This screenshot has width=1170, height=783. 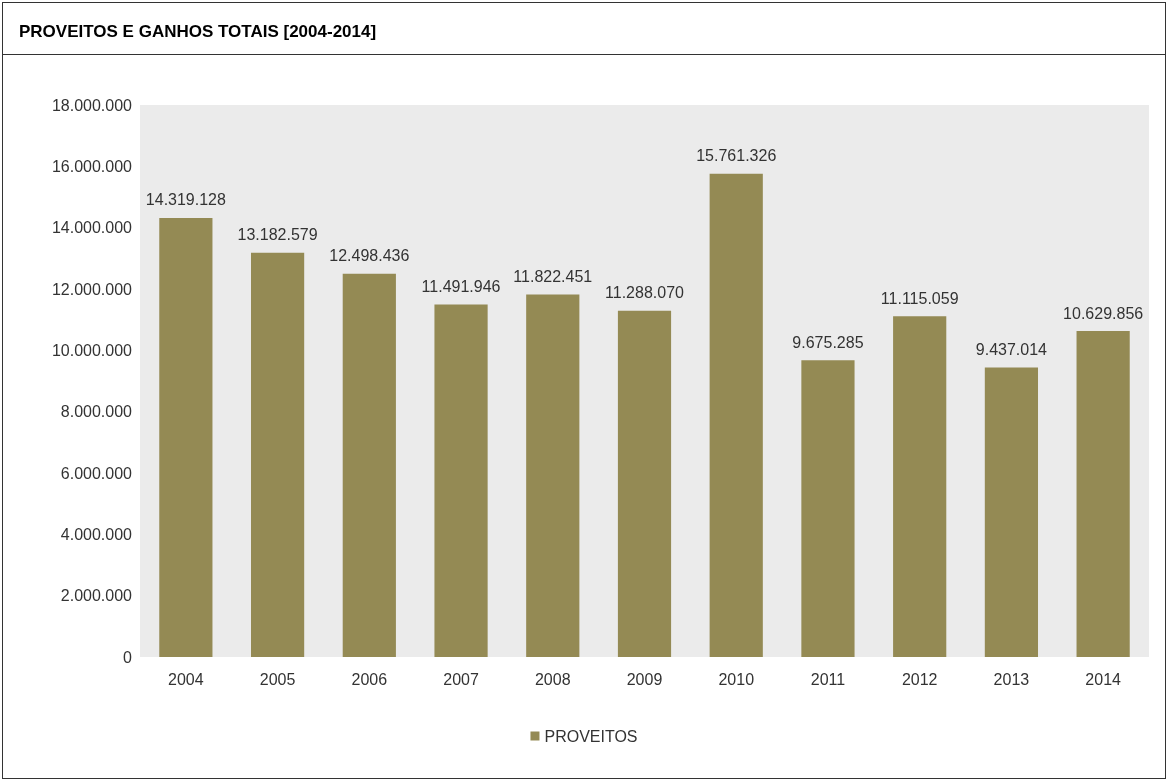 What do you see at coordinates (553, 276) in the screenshot?
I see `data-label: 11.822.451` at bounding box center [553, 276].